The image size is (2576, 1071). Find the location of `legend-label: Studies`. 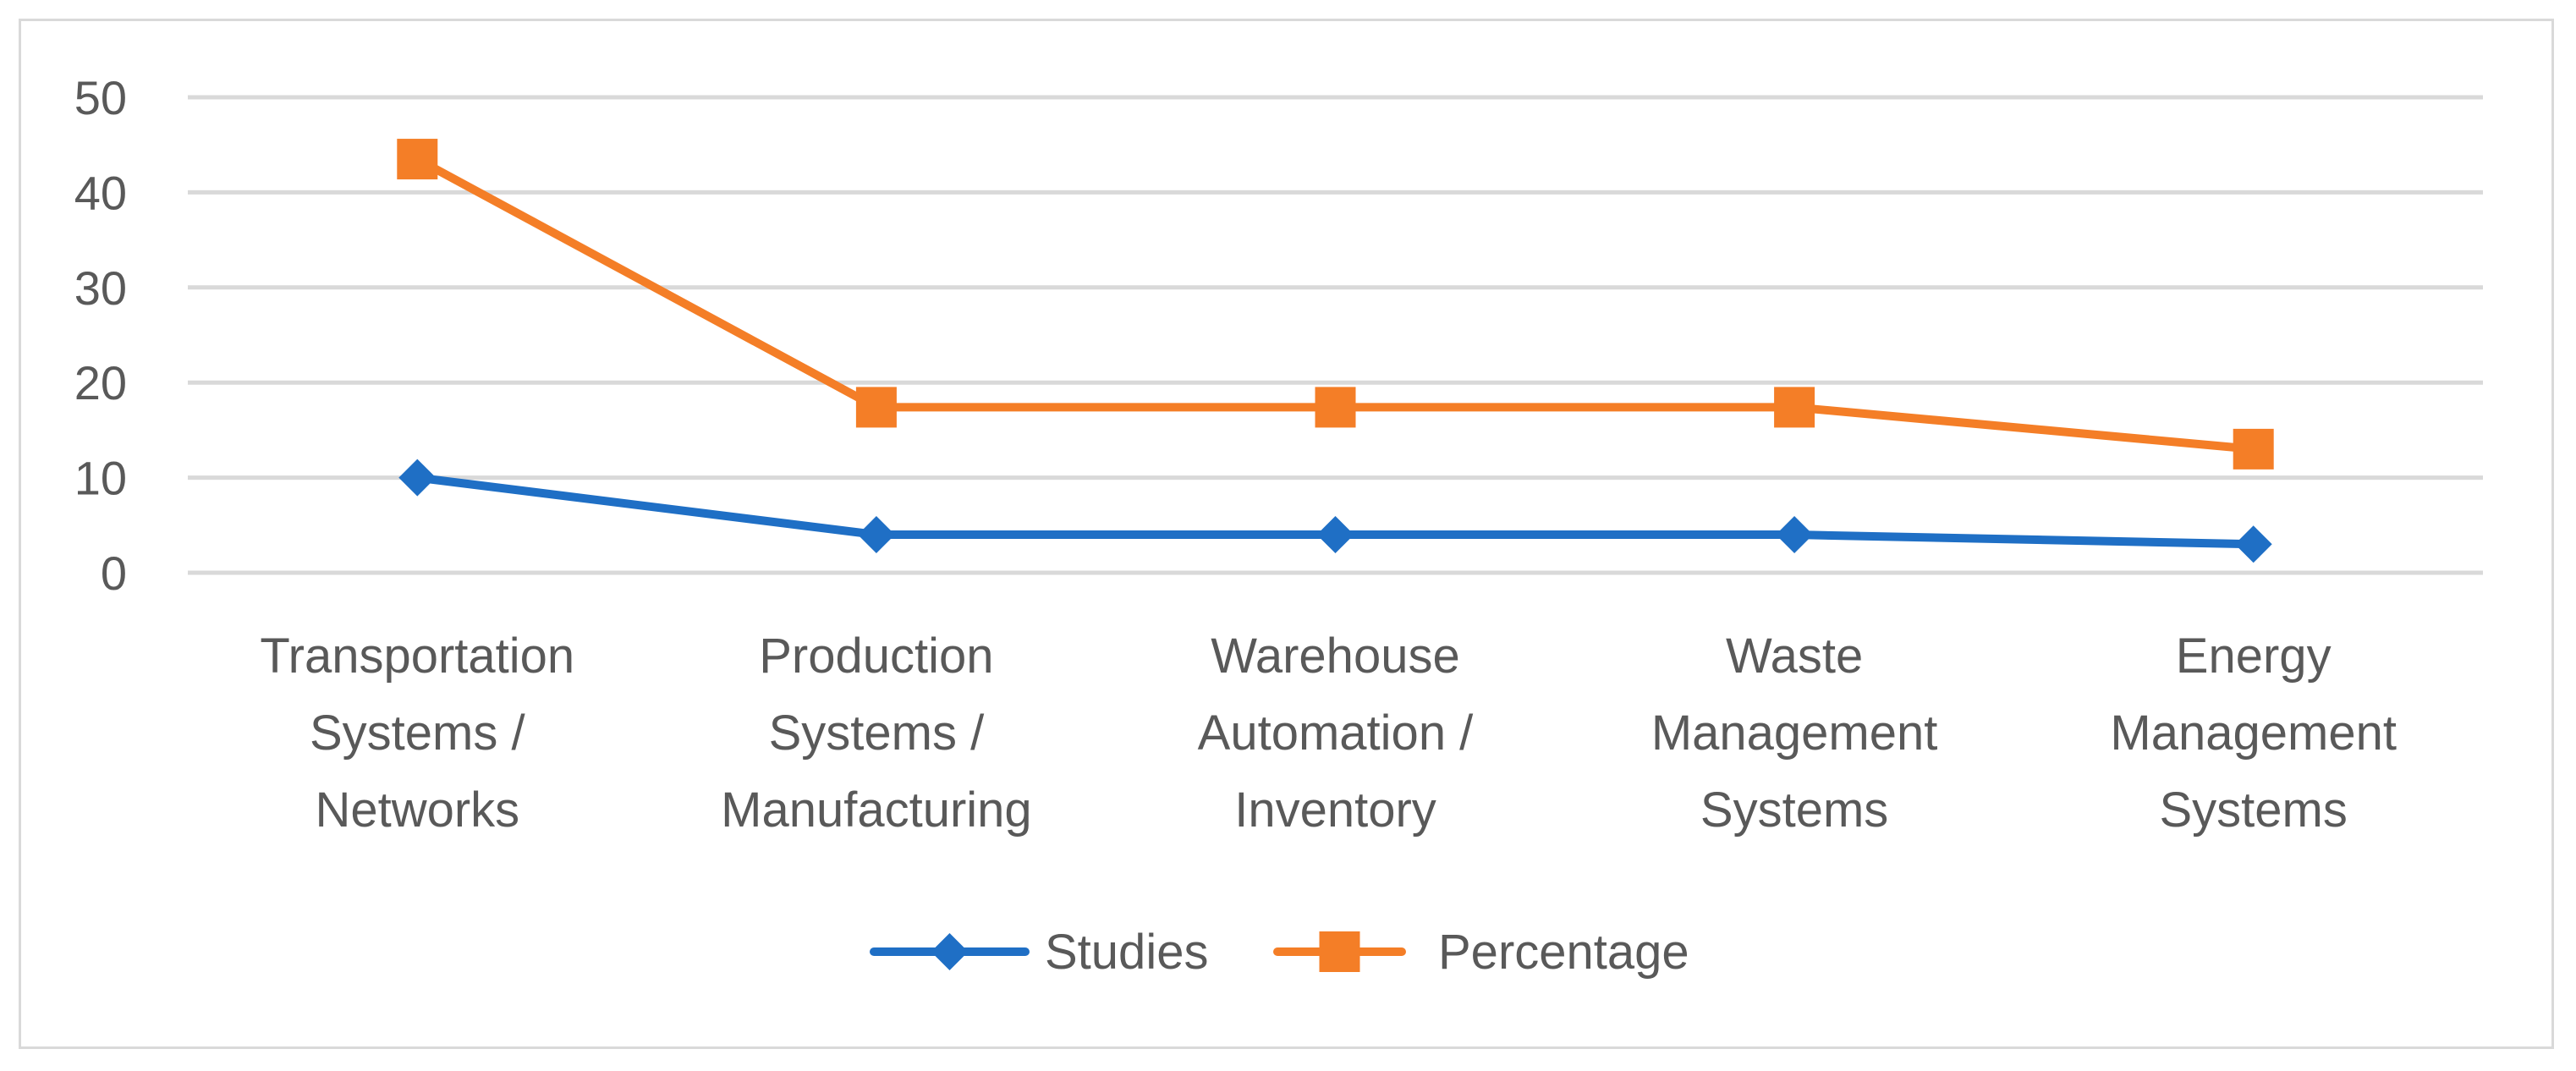

legend-label: Studies is located at coordinates (1126, 952).